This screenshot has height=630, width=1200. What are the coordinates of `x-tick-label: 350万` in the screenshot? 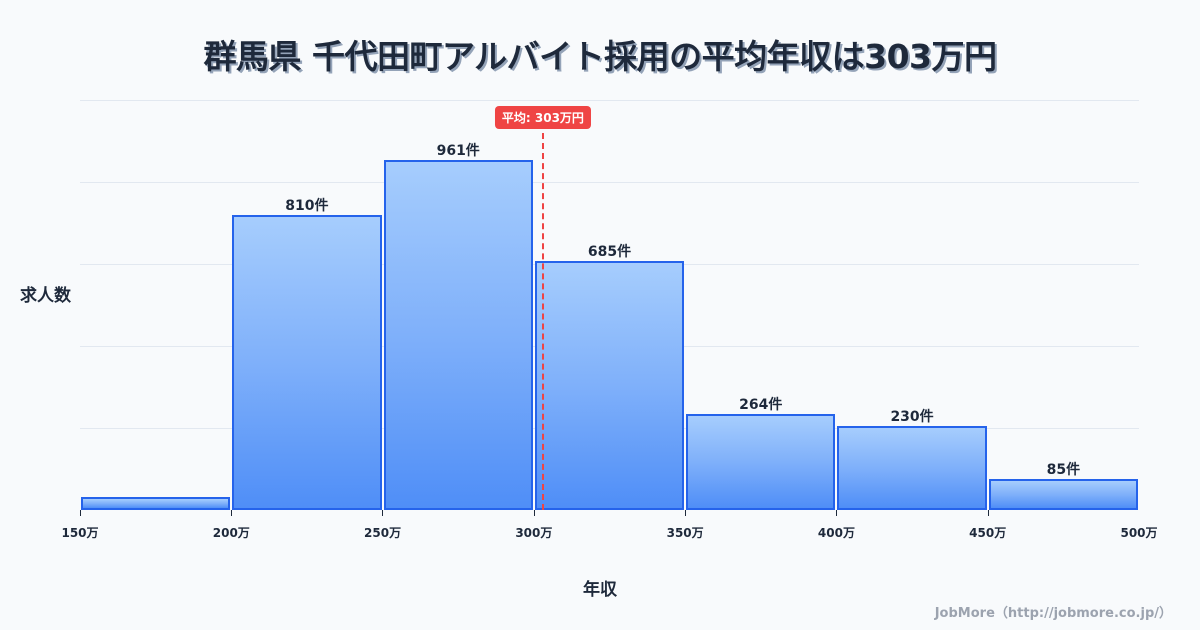 It's located at (685, 533).